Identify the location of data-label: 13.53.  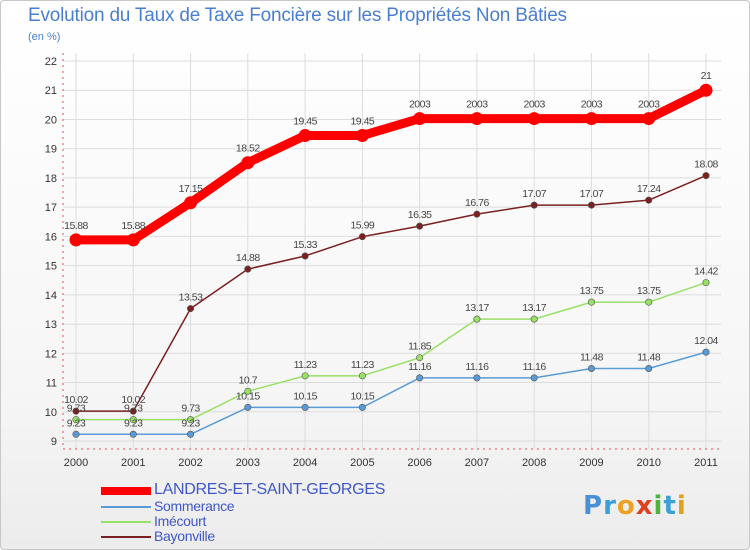
(191, 298).